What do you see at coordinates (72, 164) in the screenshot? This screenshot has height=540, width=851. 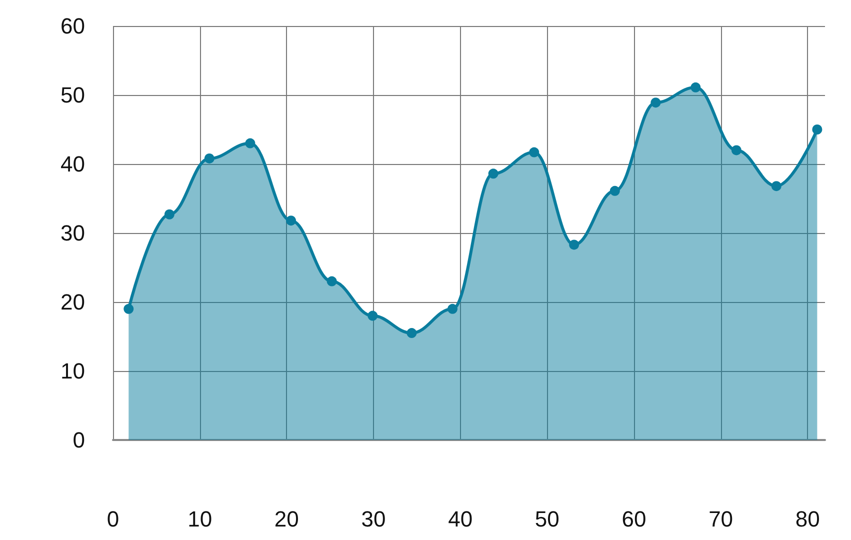 I see `y-tick-label: 40` at bounding box center [72, 164].